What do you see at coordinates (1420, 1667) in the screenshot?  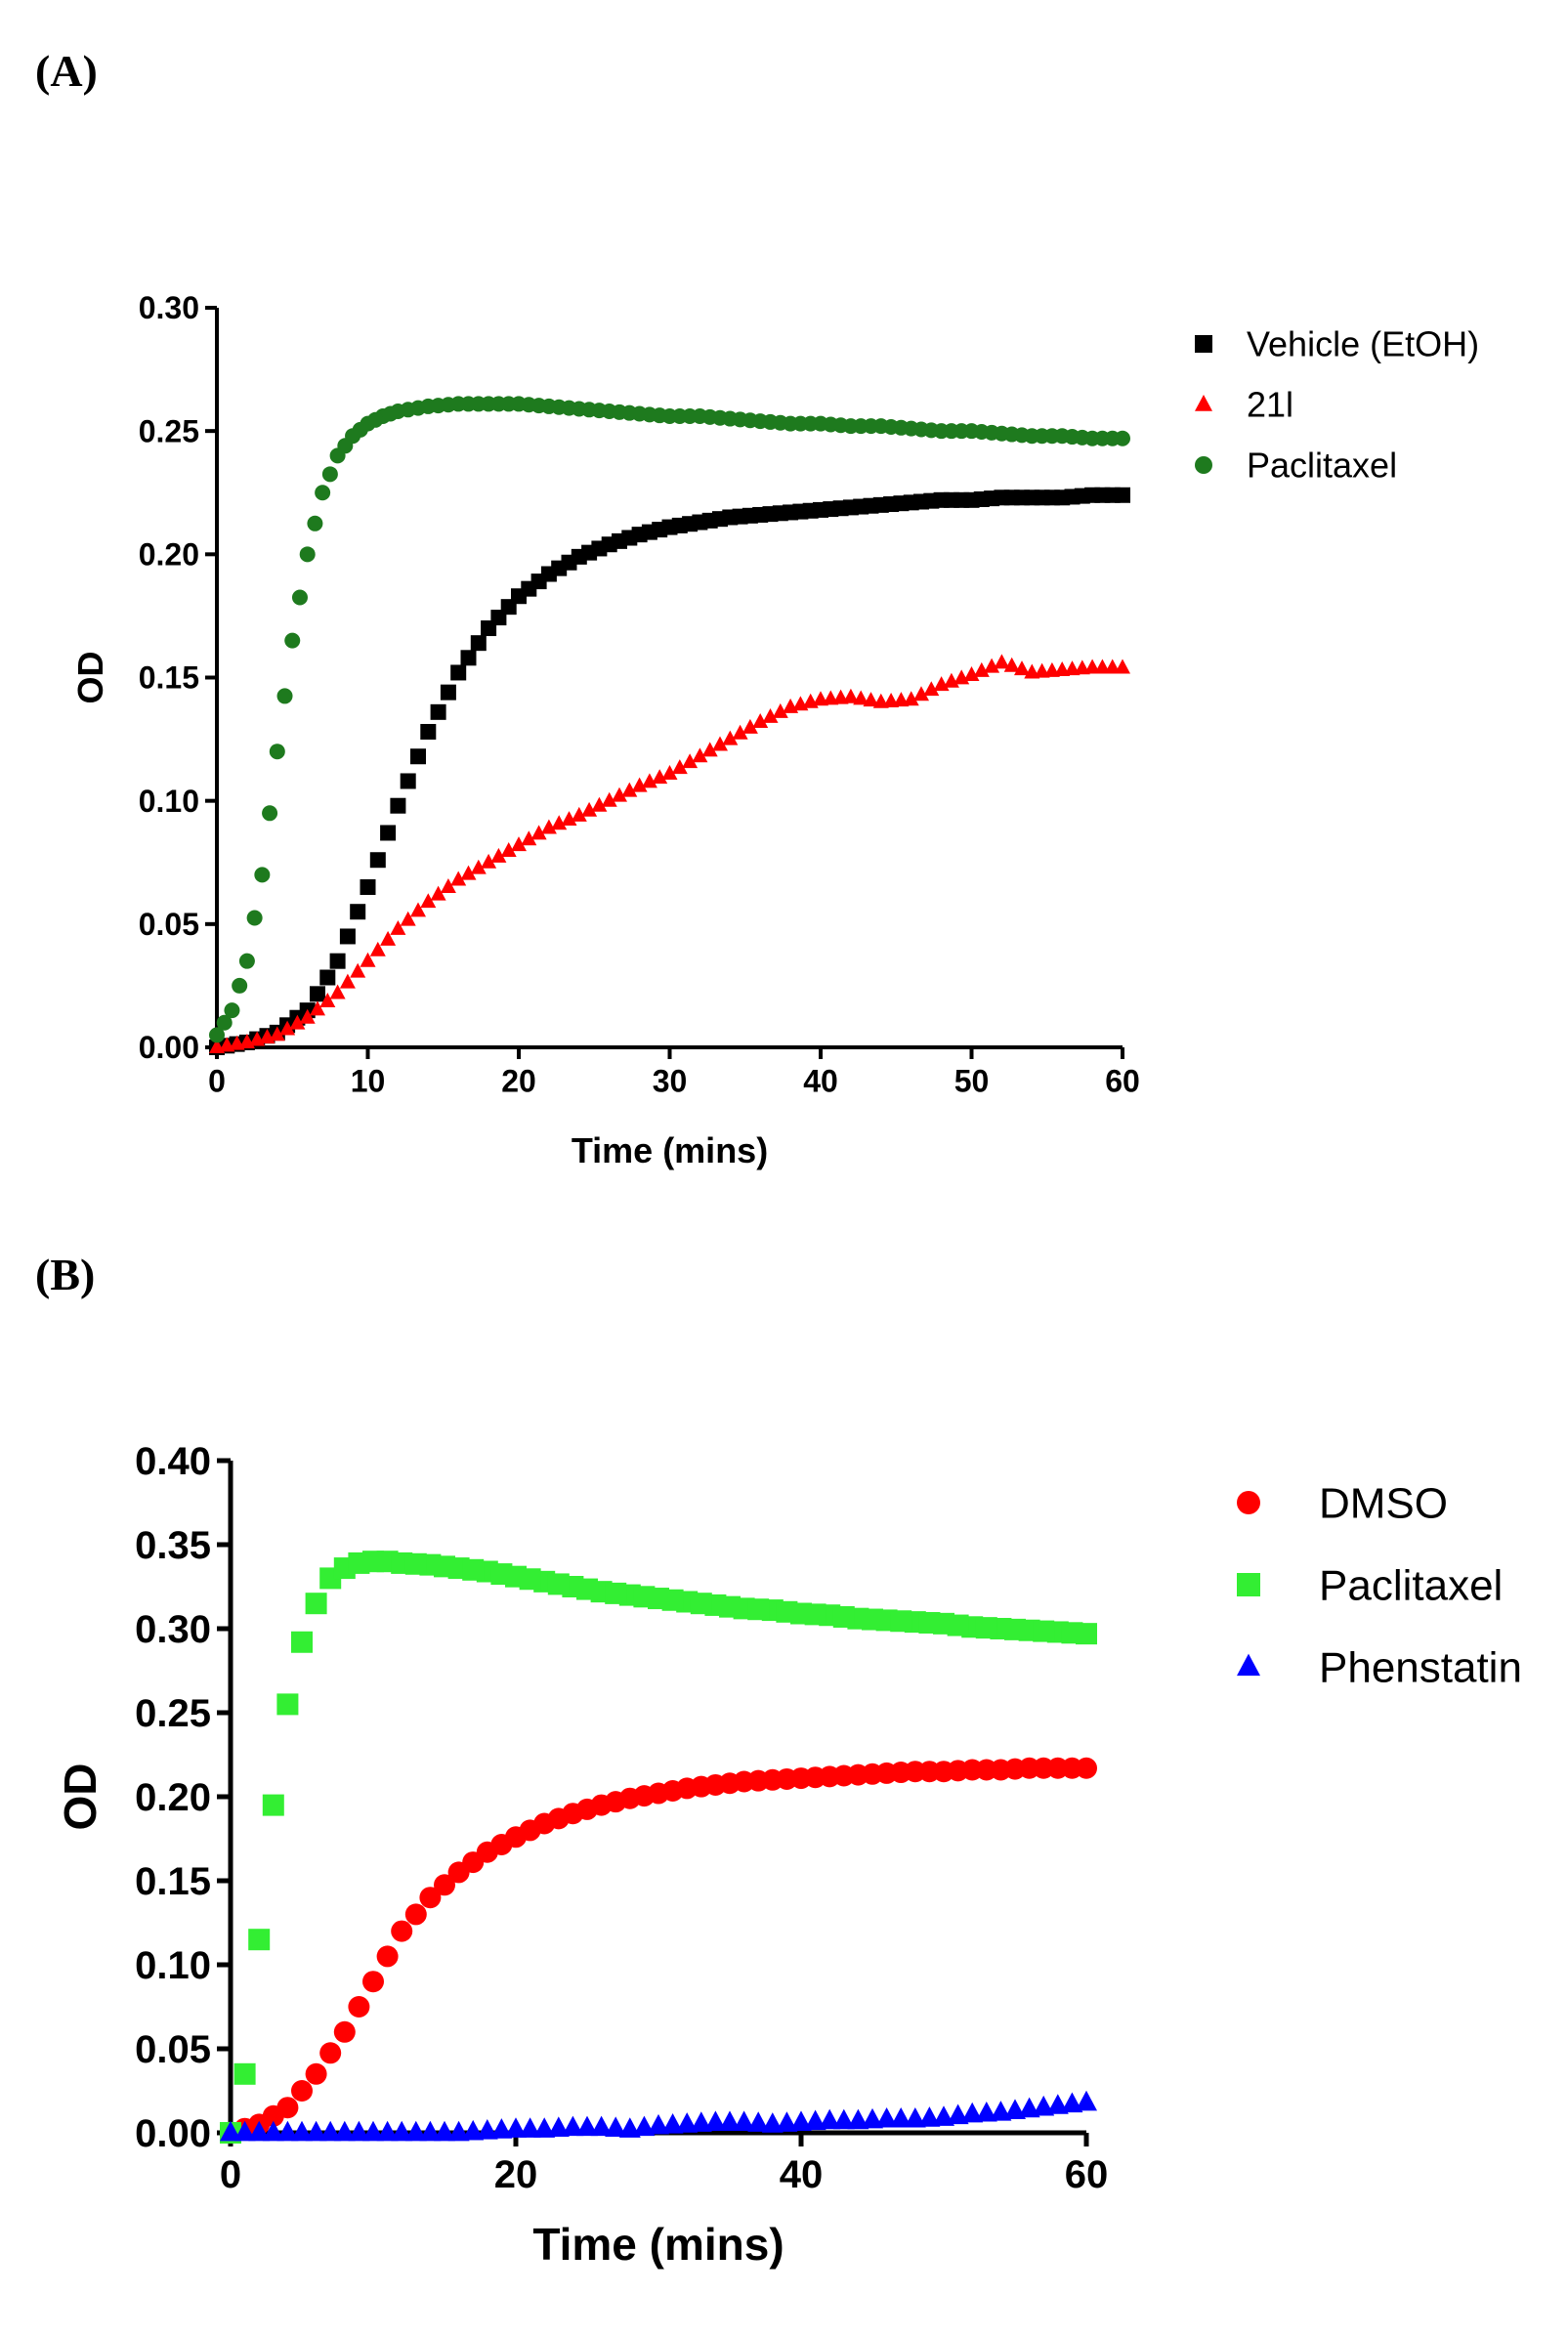 I see `legend-label: Phenstatin` at bounding box center [1420, 1667].